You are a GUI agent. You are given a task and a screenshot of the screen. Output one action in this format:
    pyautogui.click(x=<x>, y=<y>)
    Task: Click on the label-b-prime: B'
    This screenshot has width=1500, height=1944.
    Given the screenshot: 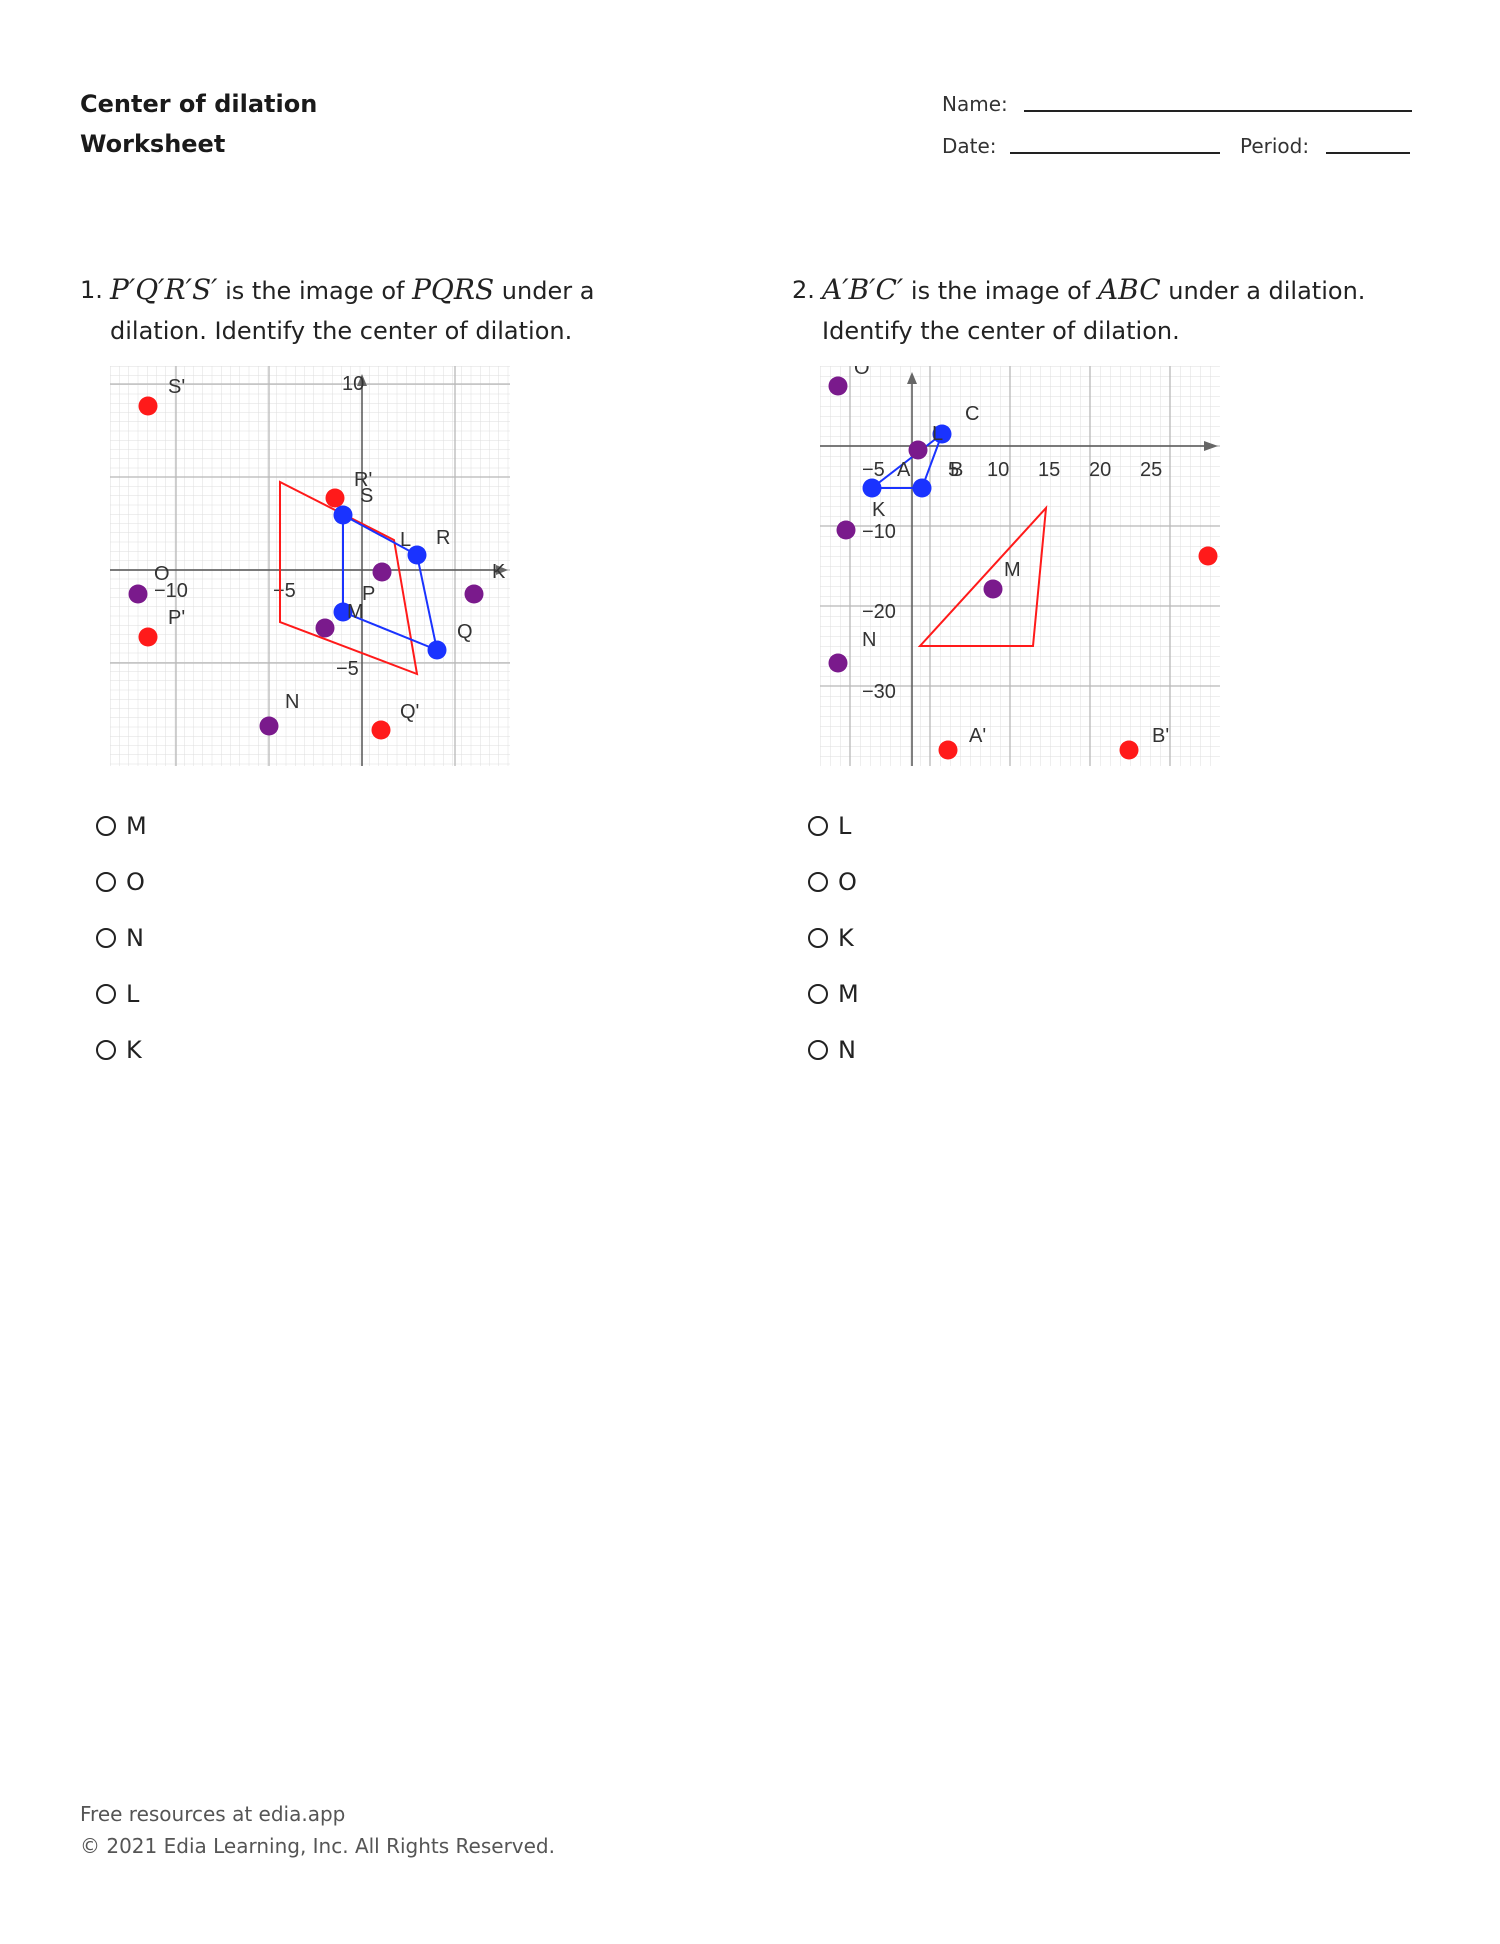 What is the action you would take?
    pyautogui.click(x=1160, y=736)
    